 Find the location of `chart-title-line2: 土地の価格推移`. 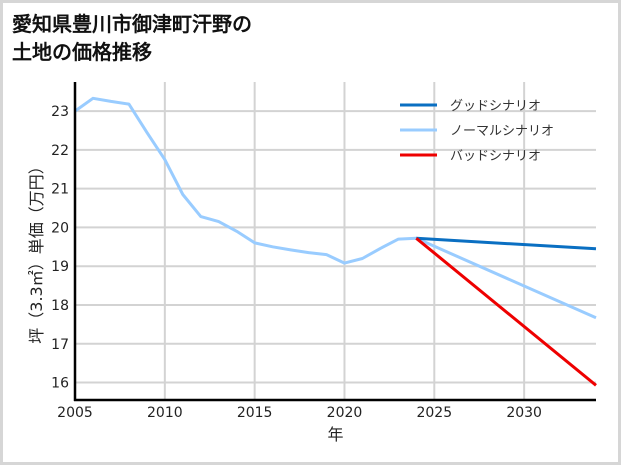

chart-title-line2: 土地の価格推移 is located at coordinates (82, 52).